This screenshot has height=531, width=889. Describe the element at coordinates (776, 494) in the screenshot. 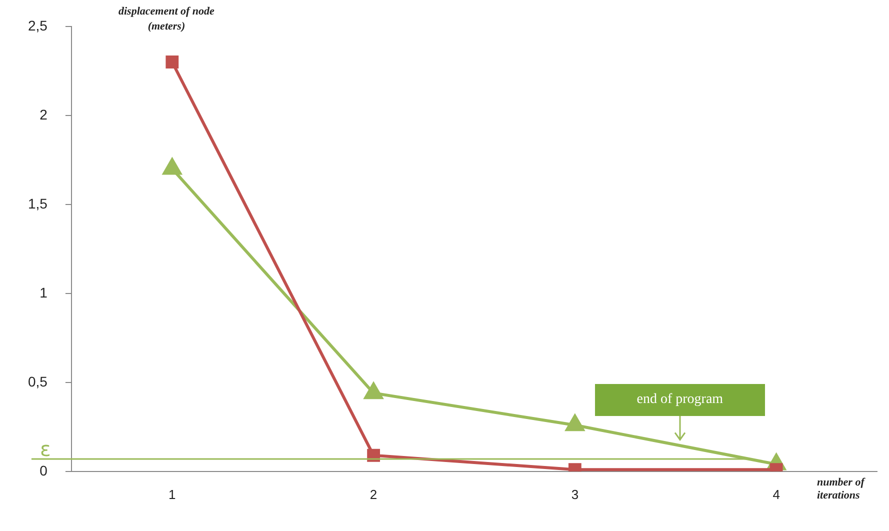

I see `x-tick-label: 4` at that location.